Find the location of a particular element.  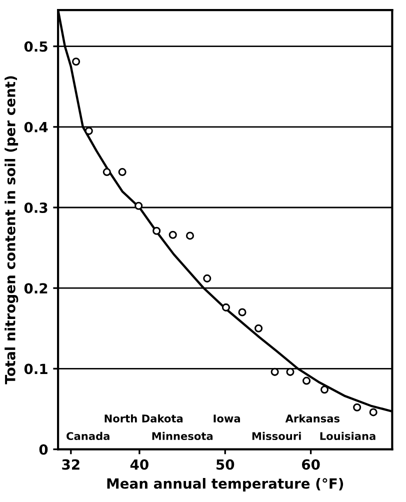

y-tick-label: 0.3 is located at coordinates (36, 207).